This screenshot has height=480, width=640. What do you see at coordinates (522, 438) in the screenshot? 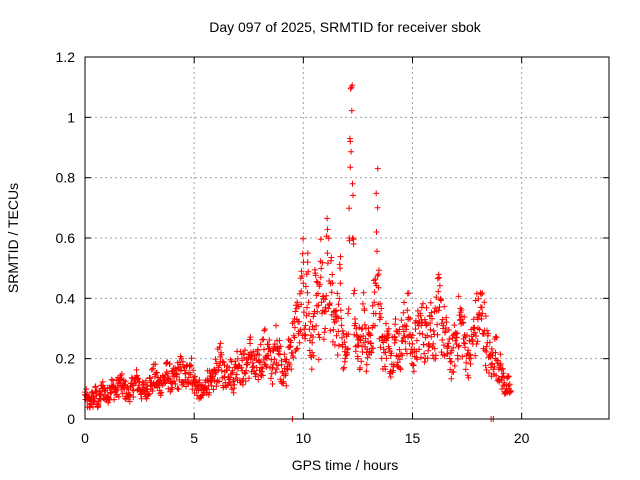
I see `x-tick-label: 20` at bounding box center [522, 438].